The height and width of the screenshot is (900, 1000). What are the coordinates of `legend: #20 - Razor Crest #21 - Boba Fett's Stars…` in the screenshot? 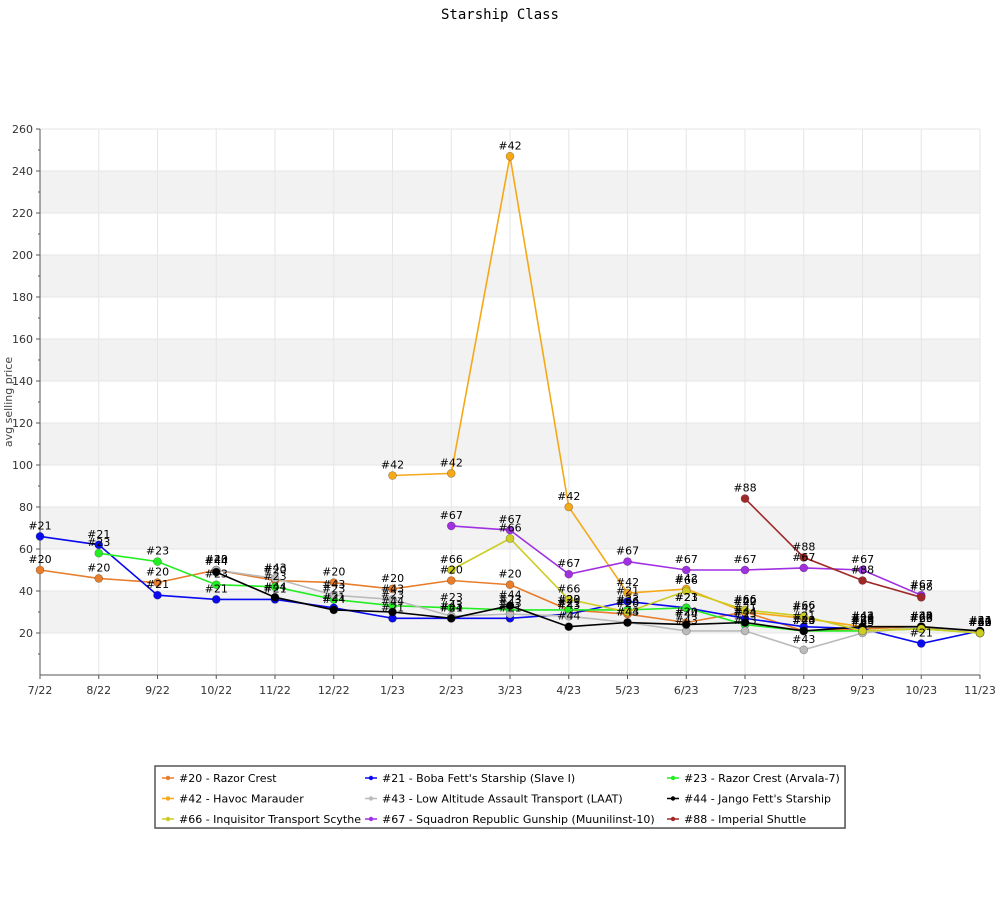 It's located at (500, 797).